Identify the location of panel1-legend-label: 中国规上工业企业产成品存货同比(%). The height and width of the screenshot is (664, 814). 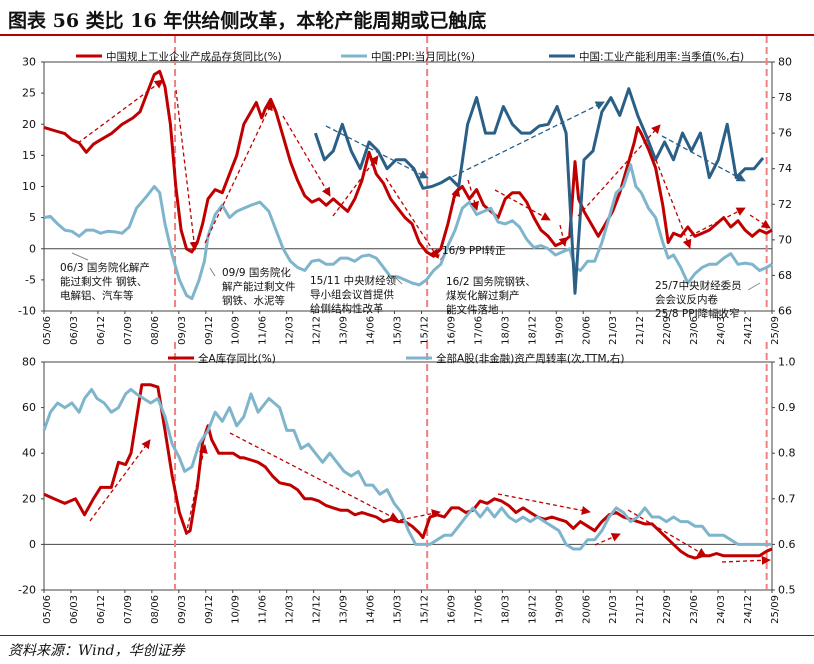
(194, 56).